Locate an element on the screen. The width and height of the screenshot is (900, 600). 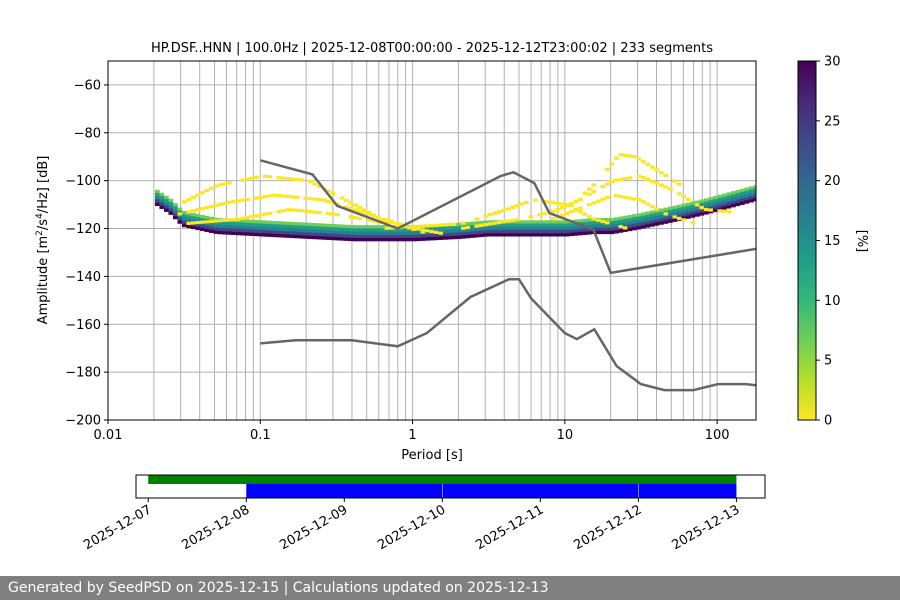
y-tick-label: −140 is located at coordinates (83, 277).